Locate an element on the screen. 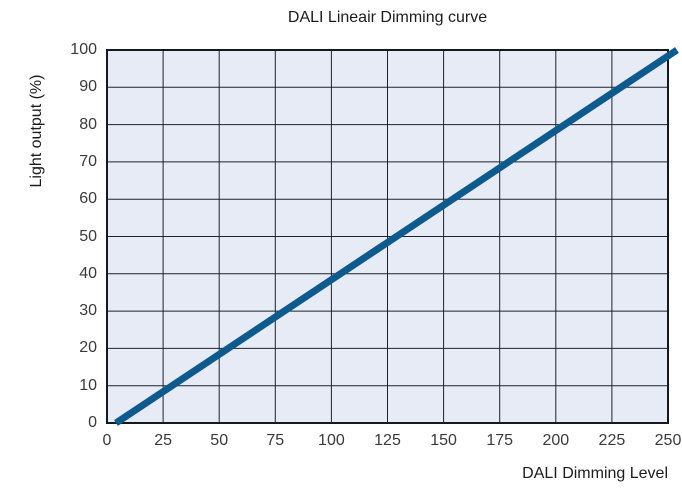 This screenshot has width=682, height=497. chart-title: DALI Lineair Dimming curve is located at coordinates (387, 17).